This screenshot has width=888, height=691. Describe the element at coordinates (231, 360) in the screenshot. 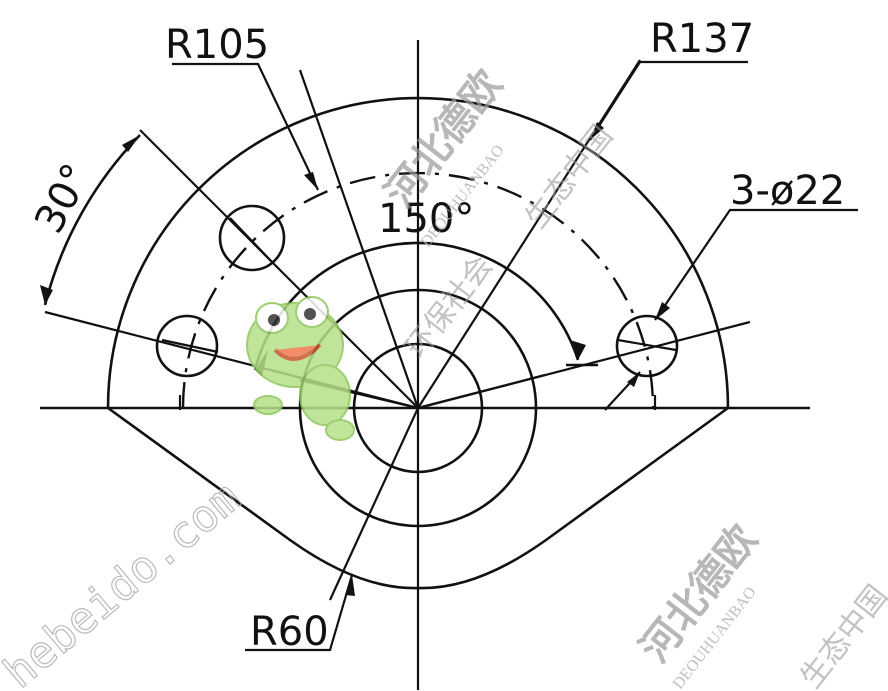

I see `radial-line-l` at that location.